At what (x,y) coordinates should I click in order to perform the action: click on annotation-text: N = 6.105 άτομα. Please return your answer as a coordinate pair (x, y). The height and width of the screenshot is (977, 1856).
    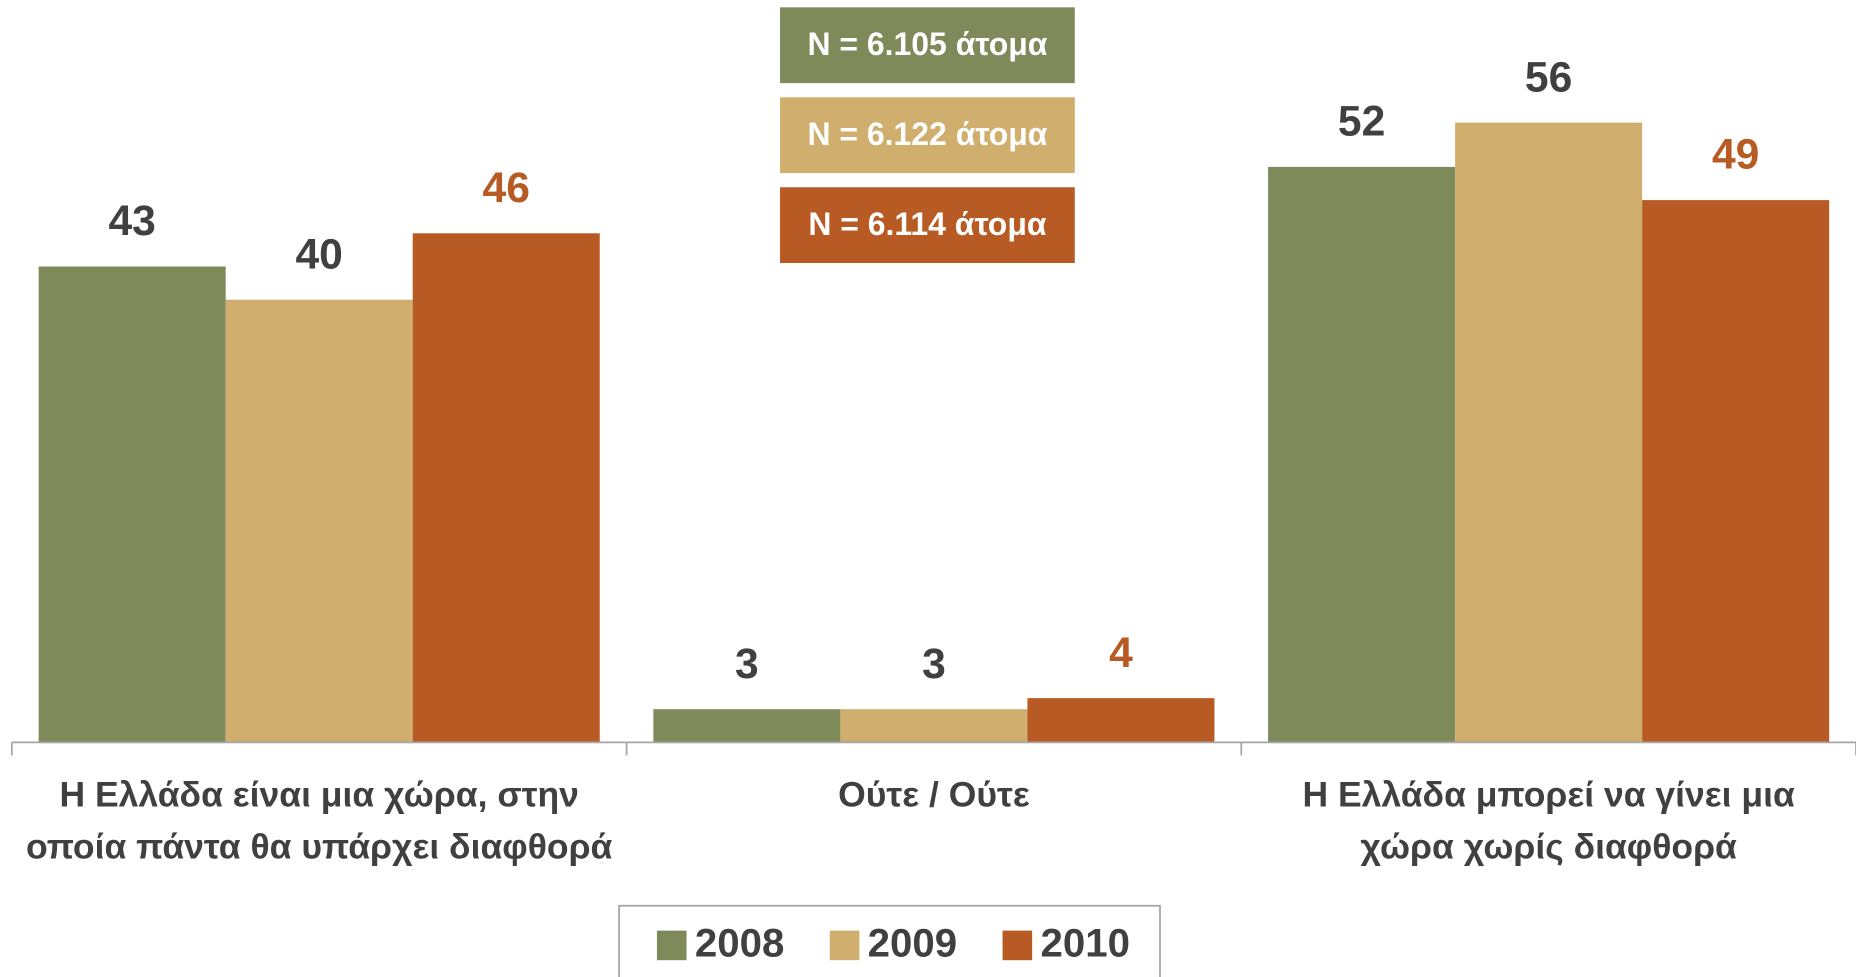
    Looking at the image, I should click on (927, 44).